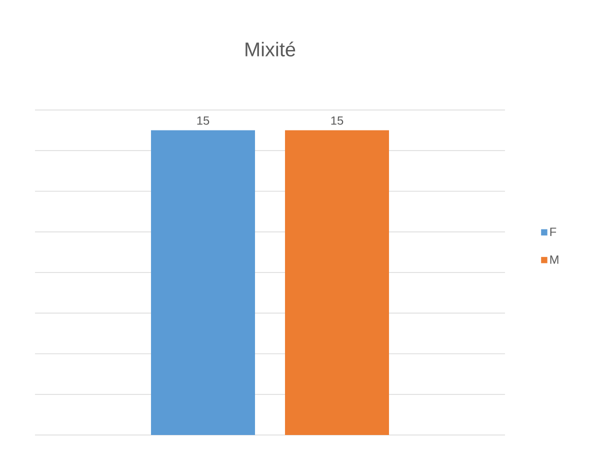  I want to click on chart-title: Mixité, so click(271, 49).